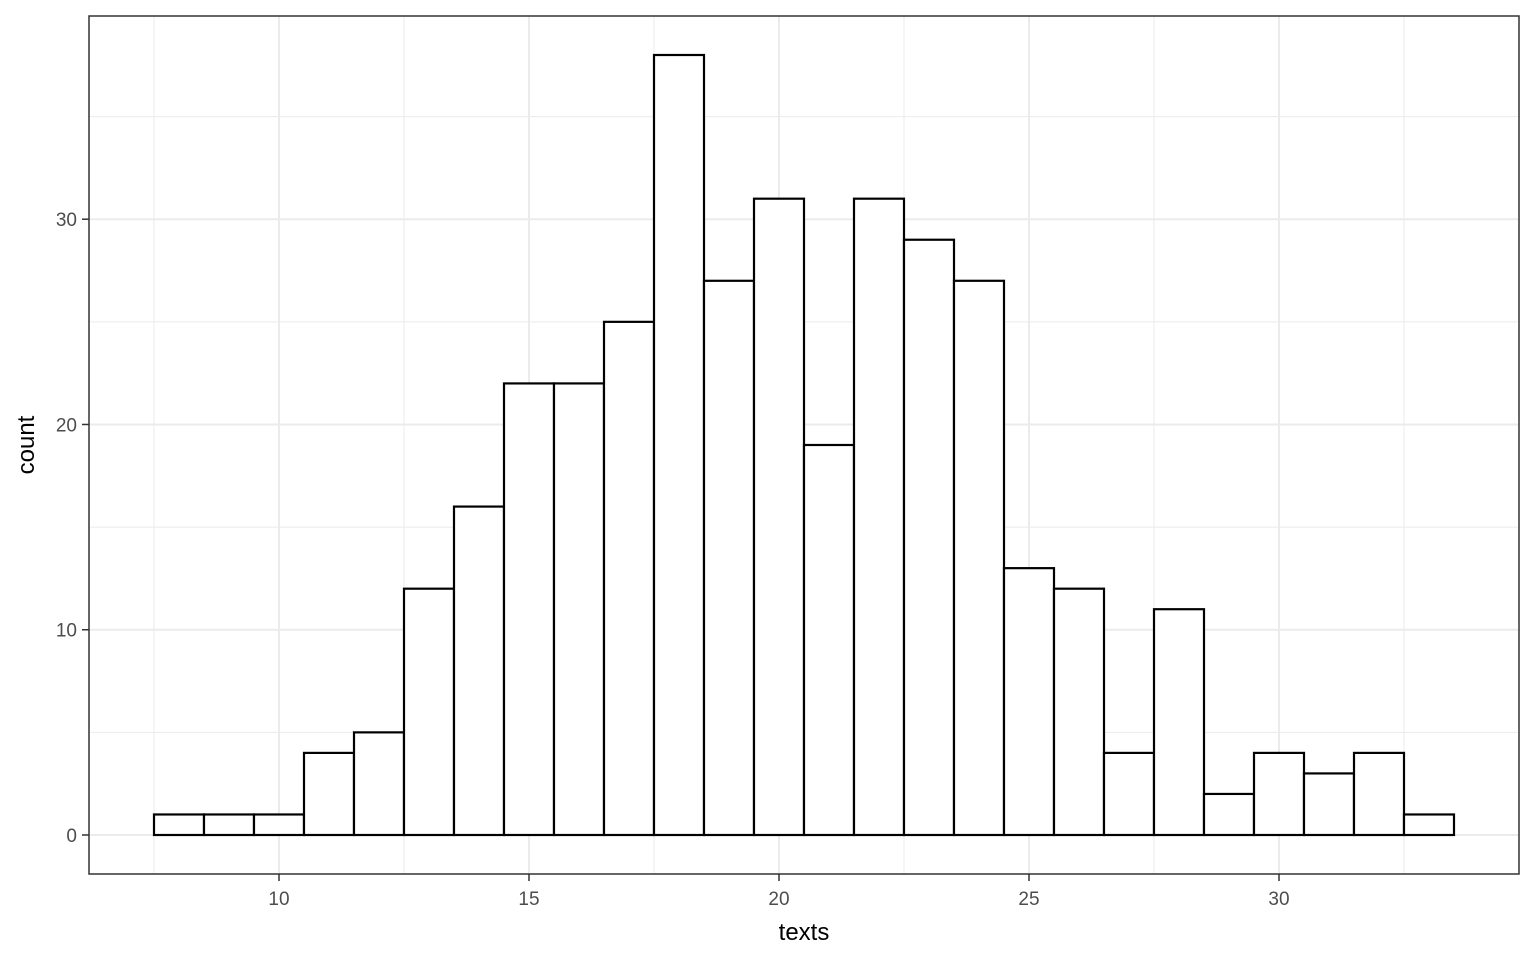 The image size is (1536, 960). Describe the element at coordinates (26, 444) in the screenshot. I see `y-axis-title: count` at that location.